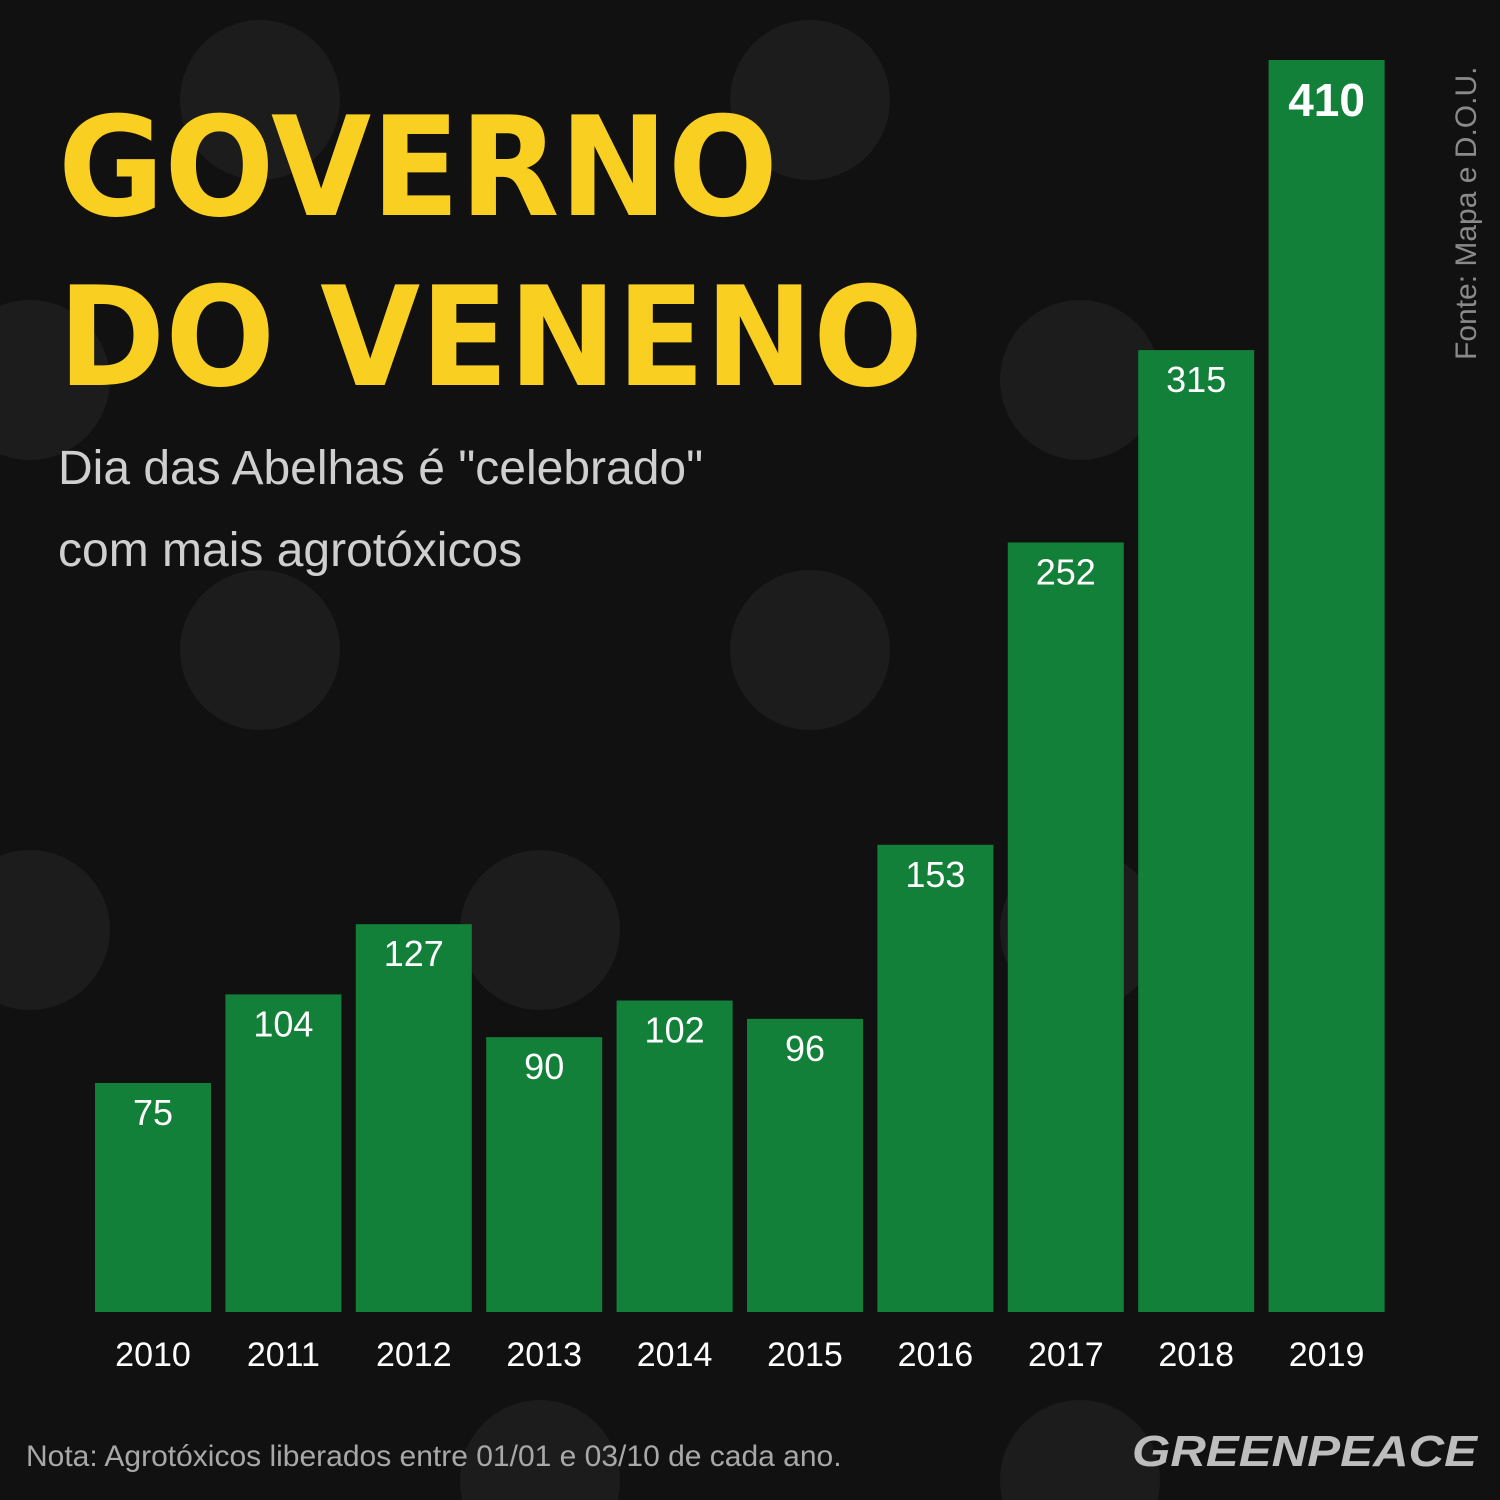 The width and height of the screenshot is (1500, 1500). What do you see at coordinates (1326, 100) in the screenshot?
I see `value-label: 410` at bounding box center [1326, 100].